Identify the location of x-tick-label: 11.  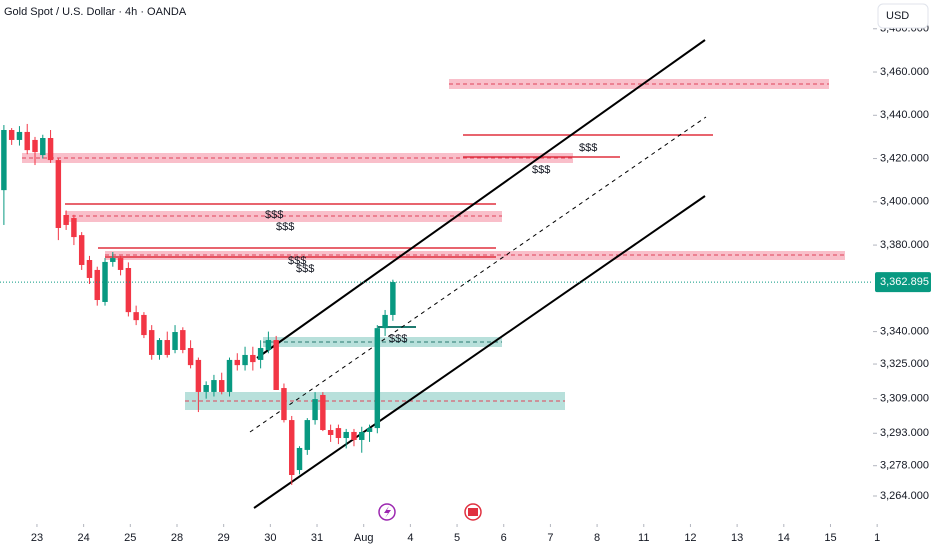
(643, 538).